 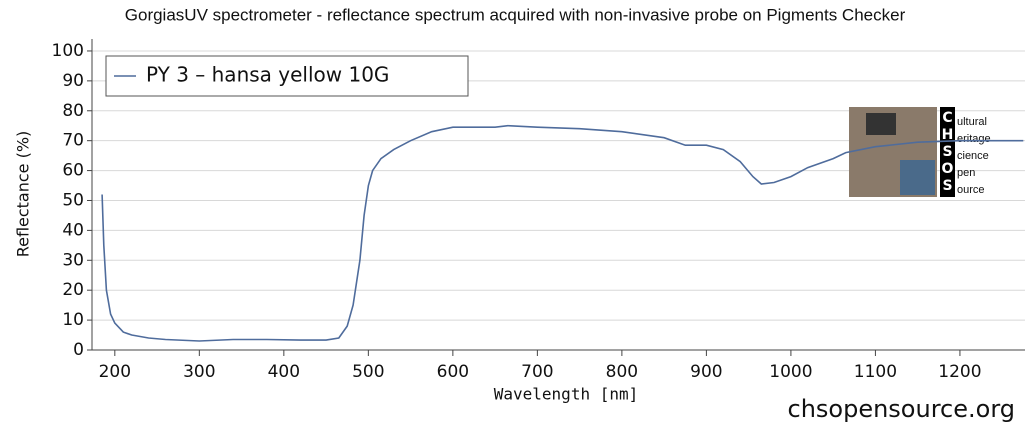 What do you see at coordinates (875, 372) in the screenshot?
I see `x-tick-label: 1100` at bounding box center [875, 372].